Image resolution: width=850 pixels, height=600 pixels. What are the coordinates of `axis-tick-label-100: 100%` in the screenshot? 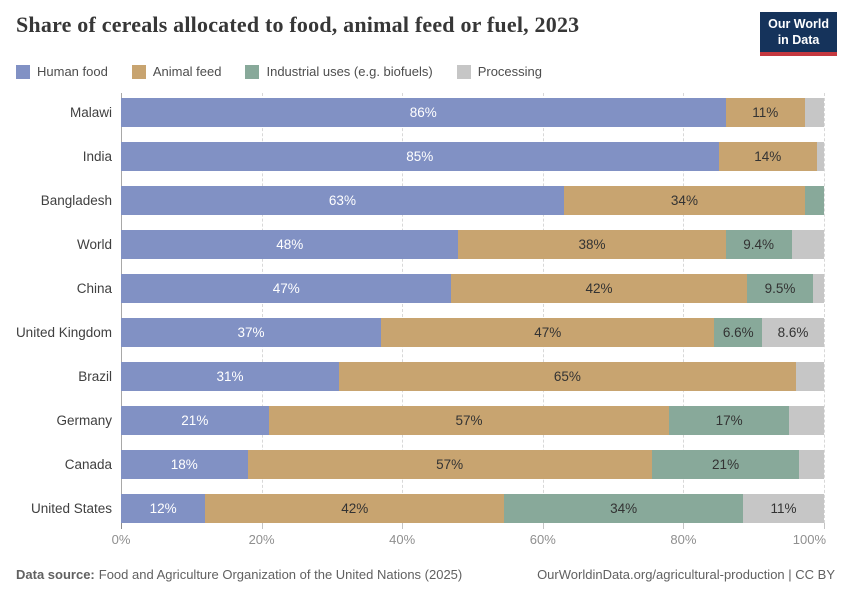 It's located at (809, 539).